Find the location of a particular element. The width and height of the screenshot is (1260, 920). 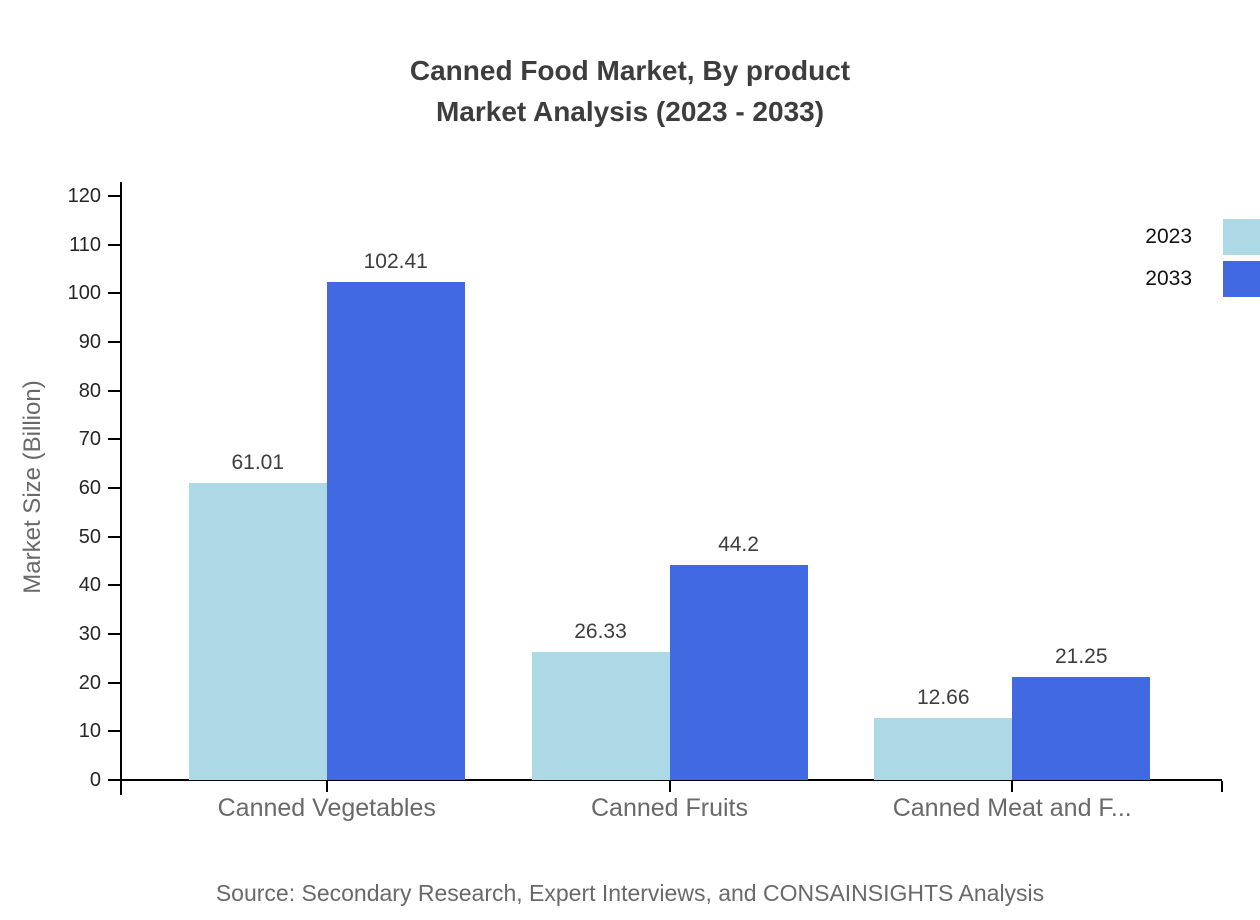

x-axis-category-label: Canned Fruits is located at coordinates (669, 808).